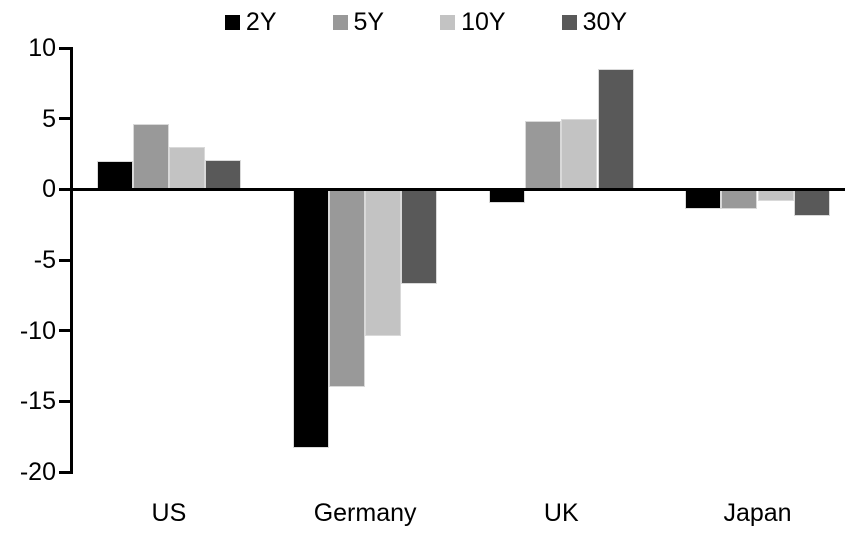 The width and height of the screenshot is (852, 539). Describe the element at coordinates (615, 129) in the screenshot. I see `bar-uk-30y` at that location.